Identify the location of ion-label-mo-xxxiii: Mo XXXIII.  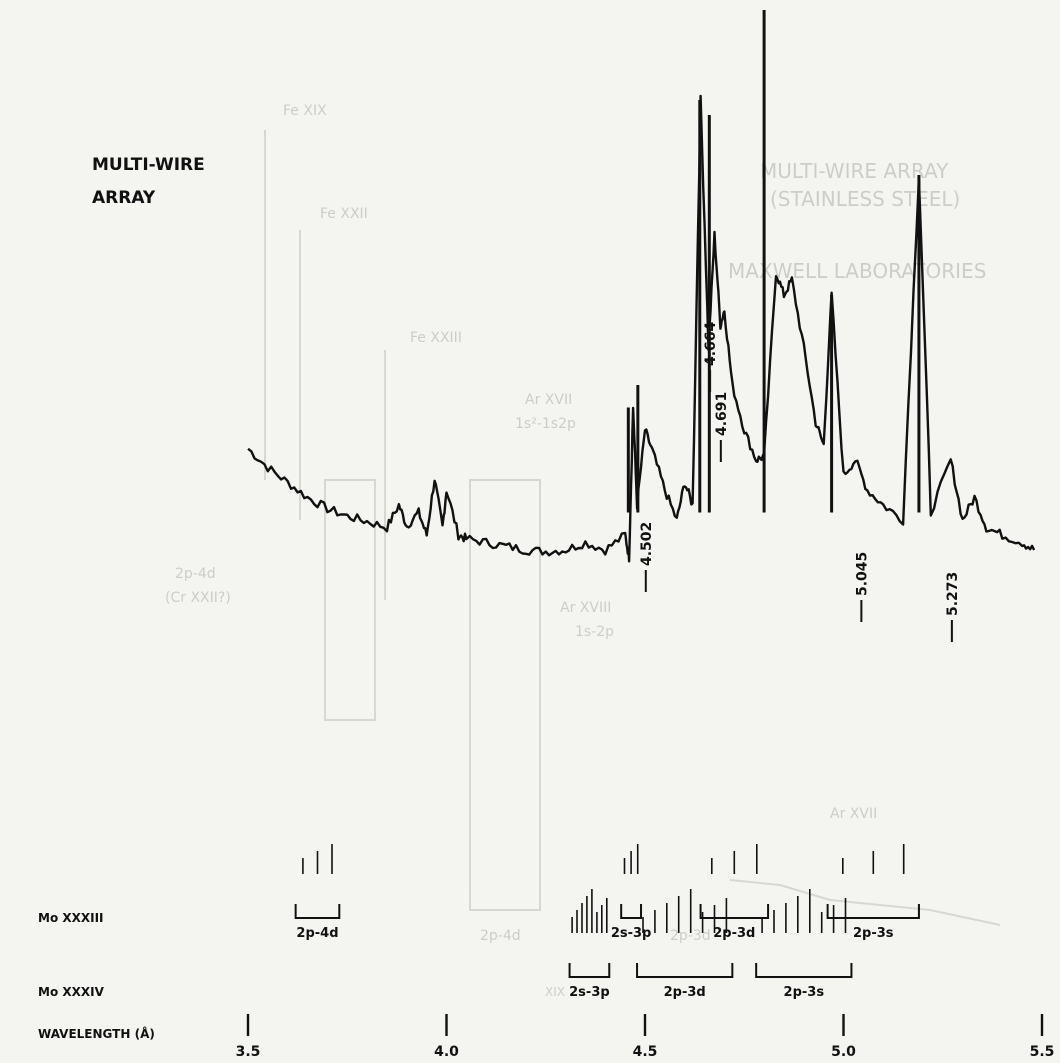
(71, 918).